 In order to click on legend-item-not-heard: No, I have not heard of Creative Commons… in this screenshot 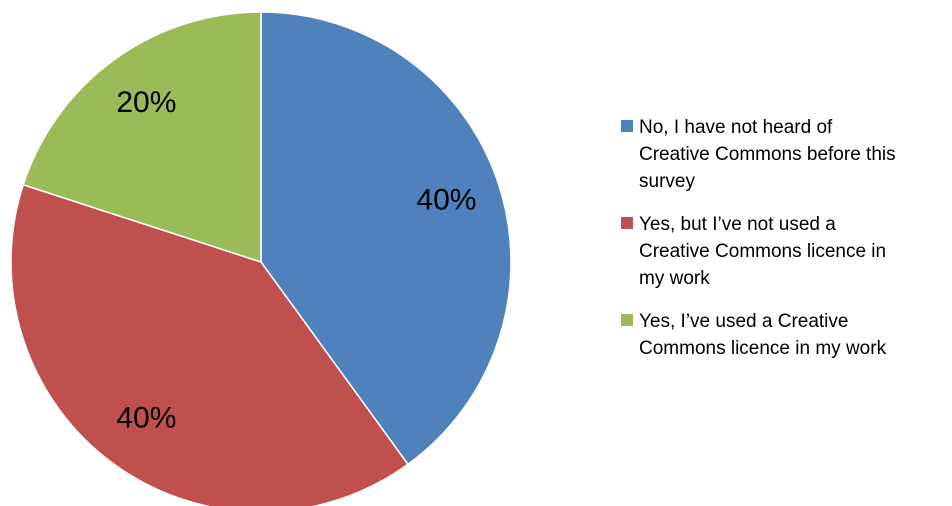, I will do `click(785, 154)`.